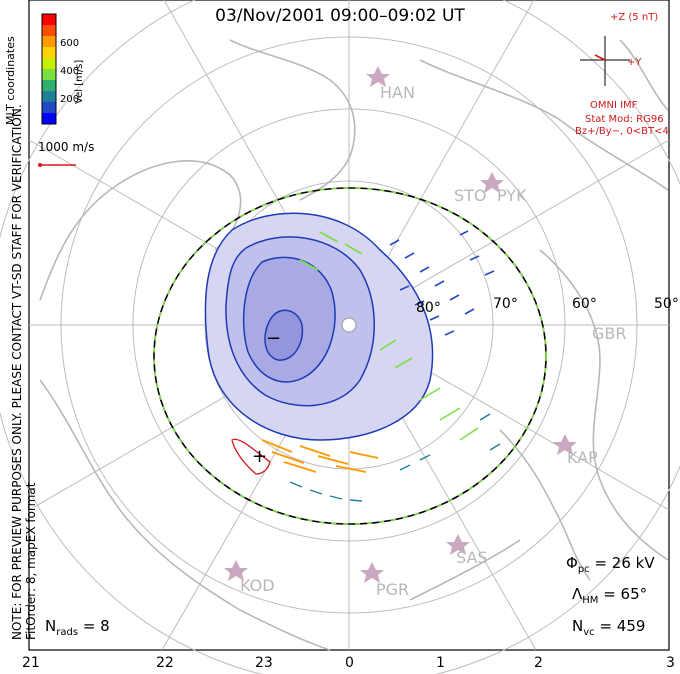  Describe the element at coordinates (614, 105) in the screenshot. I see `imf-source: OMNI IMF` at that location.